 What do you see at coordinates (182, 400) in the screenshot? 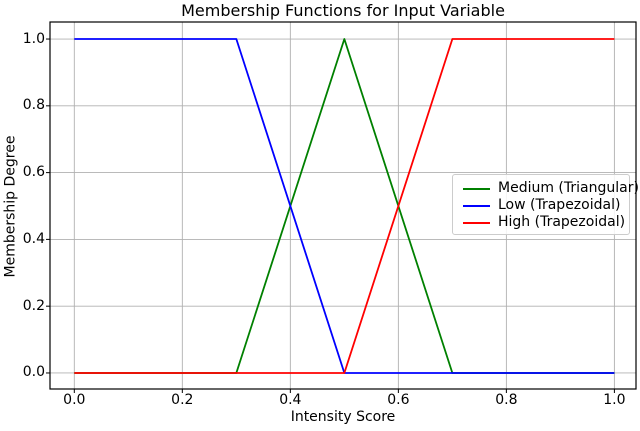
I see `x-tick-label: 0.2` at bounding box center [182, 400].